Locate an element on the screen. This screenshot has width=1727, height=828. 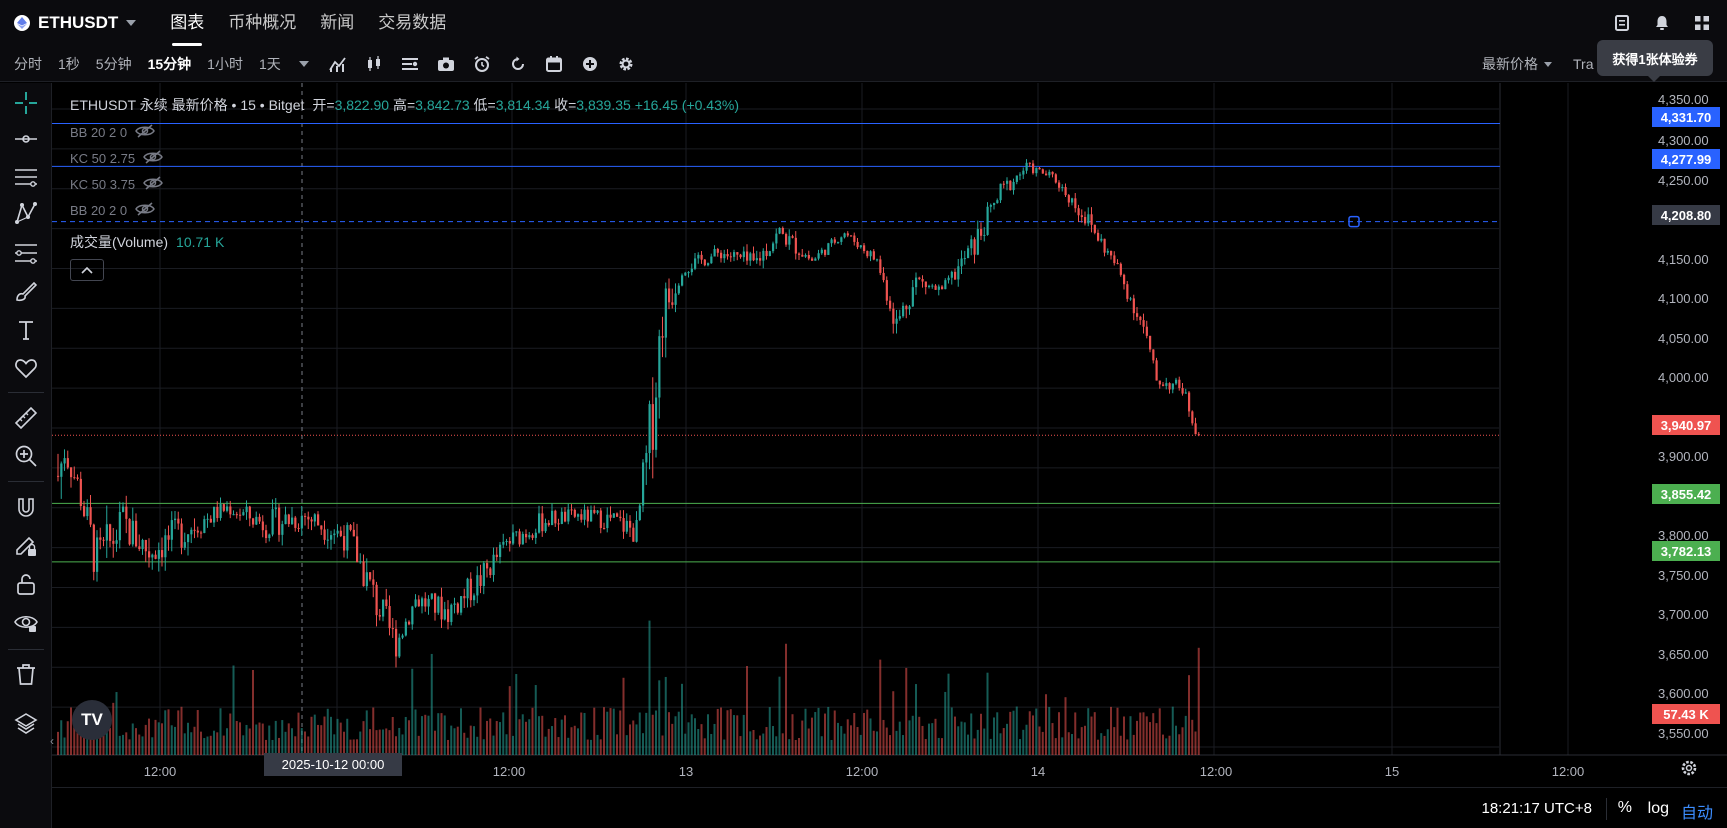
trash-icon is located at coordinates (26, 674).